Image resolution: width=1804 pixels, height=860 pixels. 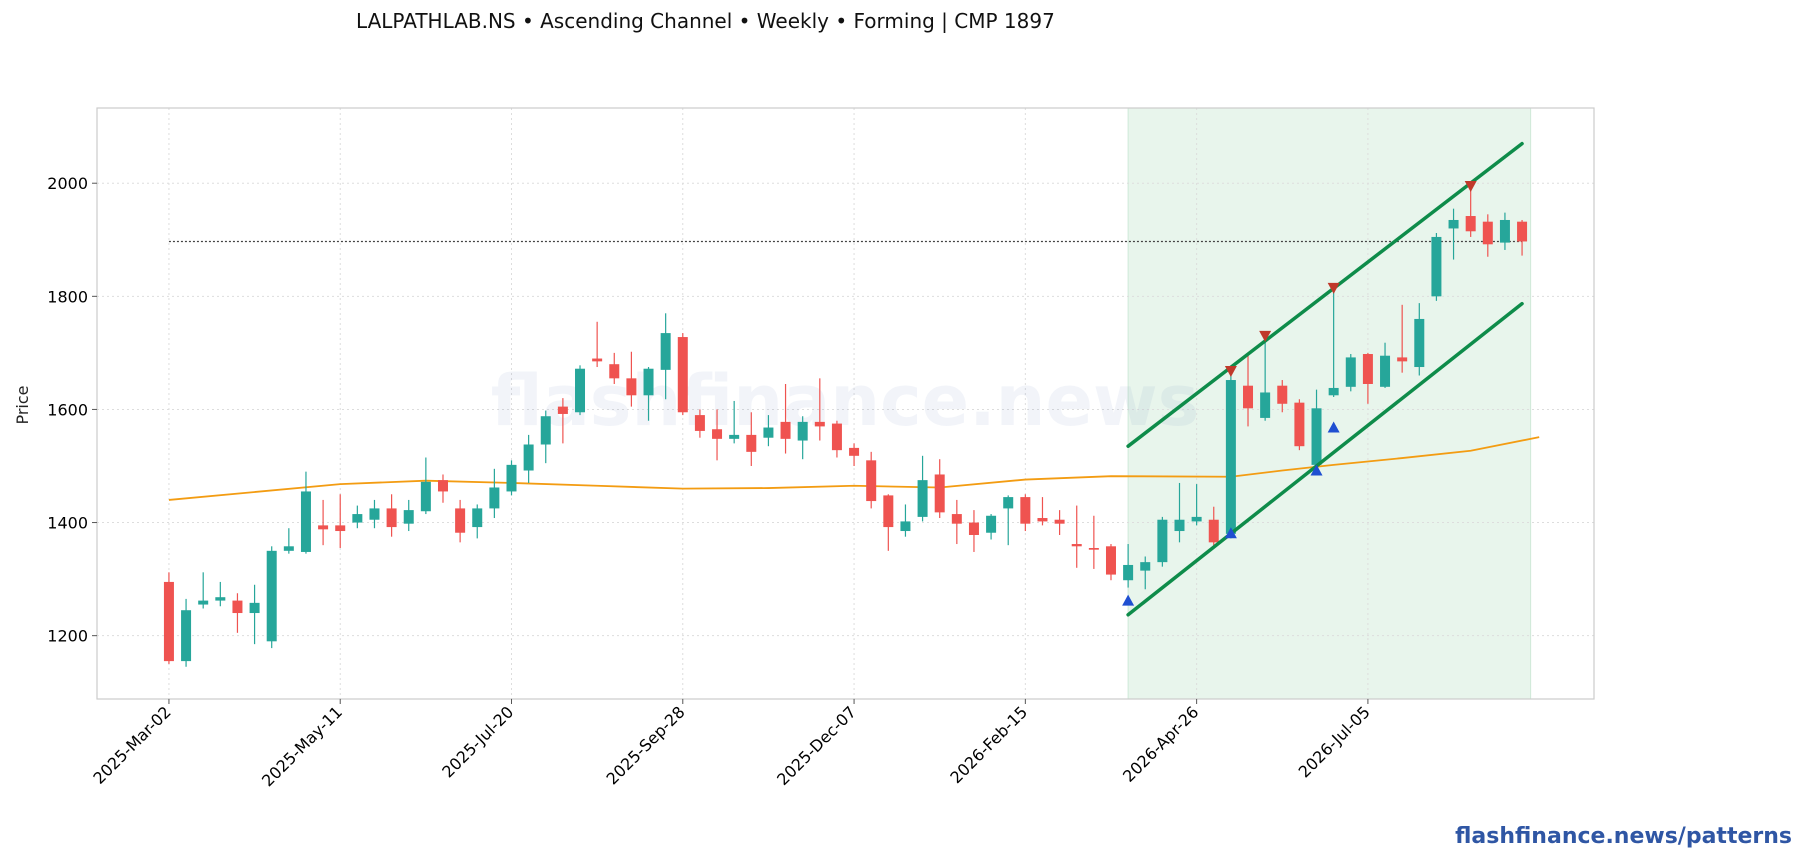 What do you see at coordinates (67, 523) in the screenshot?
I see `y-tick-label: 1400` at bounding box center [67, 523].